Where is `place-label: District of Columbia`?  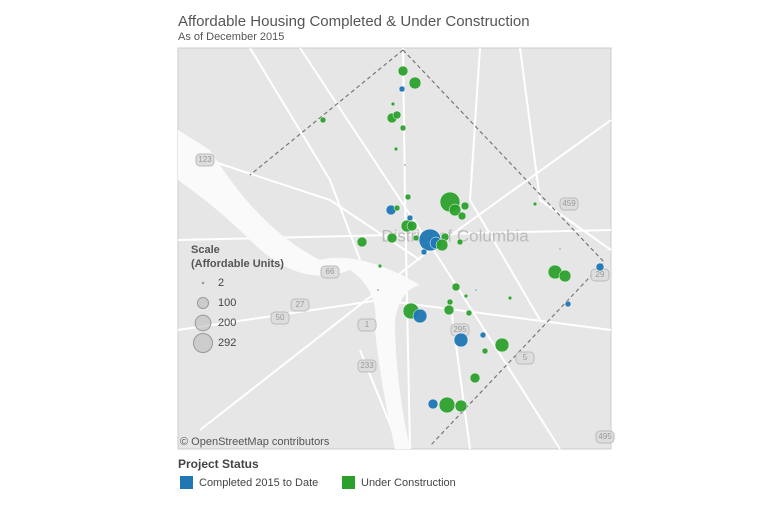
place-label: District of Columbia is located at coordinates (455, 235).